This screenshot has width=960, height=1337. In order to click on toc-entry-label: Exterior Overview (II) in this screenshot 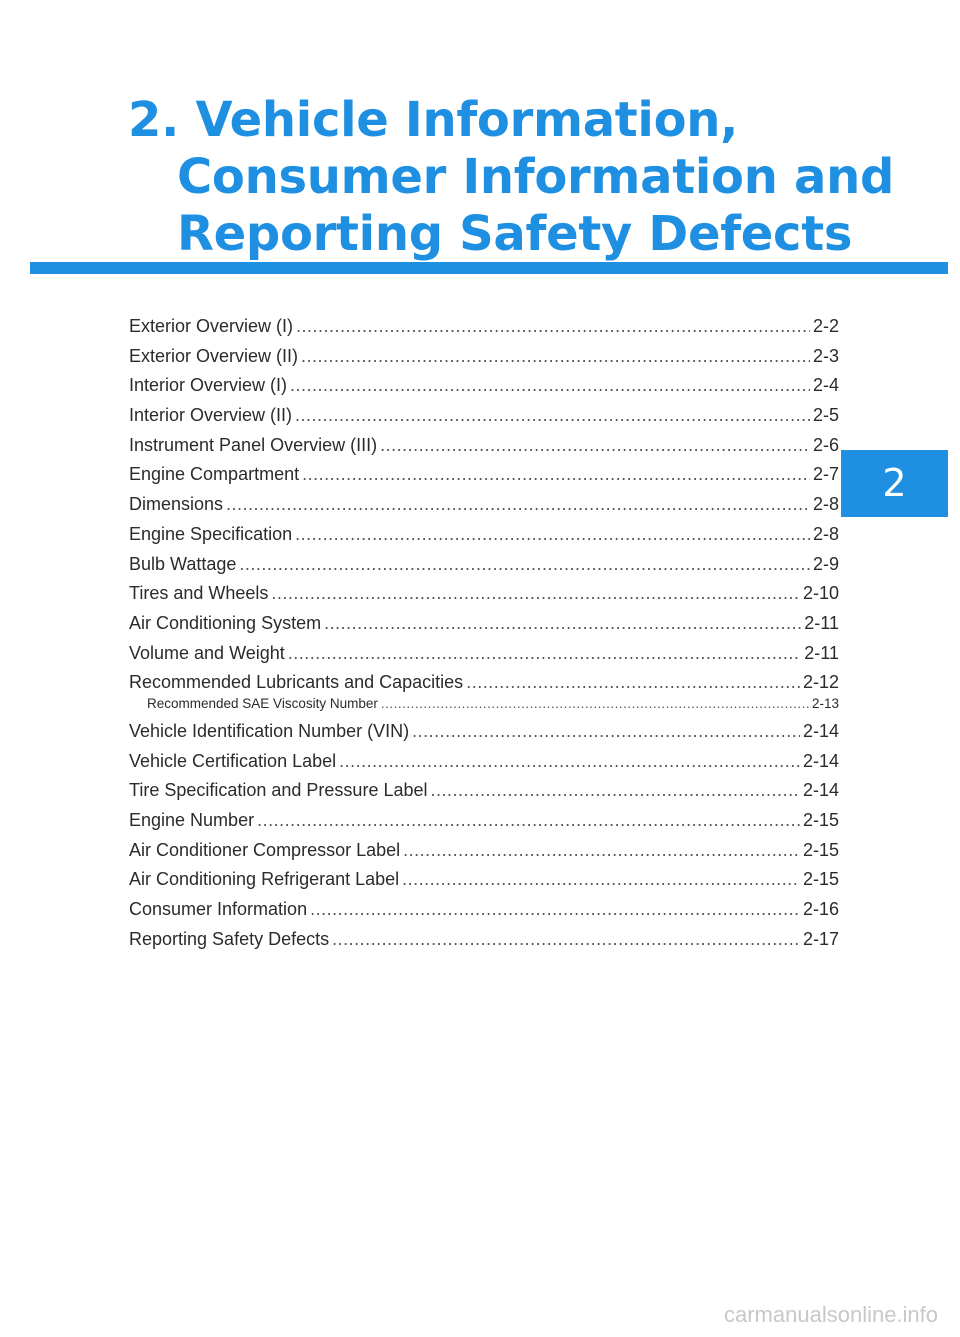, I will do `click(214, 355)`.